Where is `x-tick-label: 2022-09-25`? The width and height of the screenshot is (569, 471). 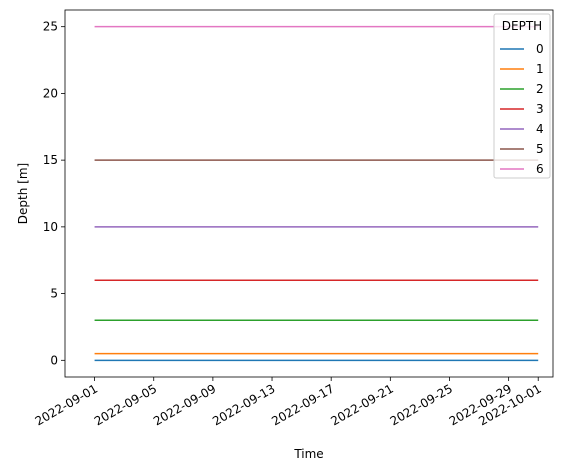 x-tick-label: 2022-09-25 is located at coordinates (421, 404).